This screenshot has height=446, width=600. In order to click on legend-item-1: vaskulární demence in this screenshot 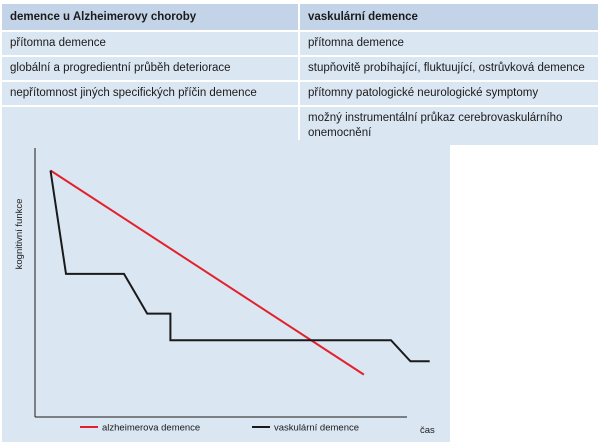, I will do `click(305, 428)`.